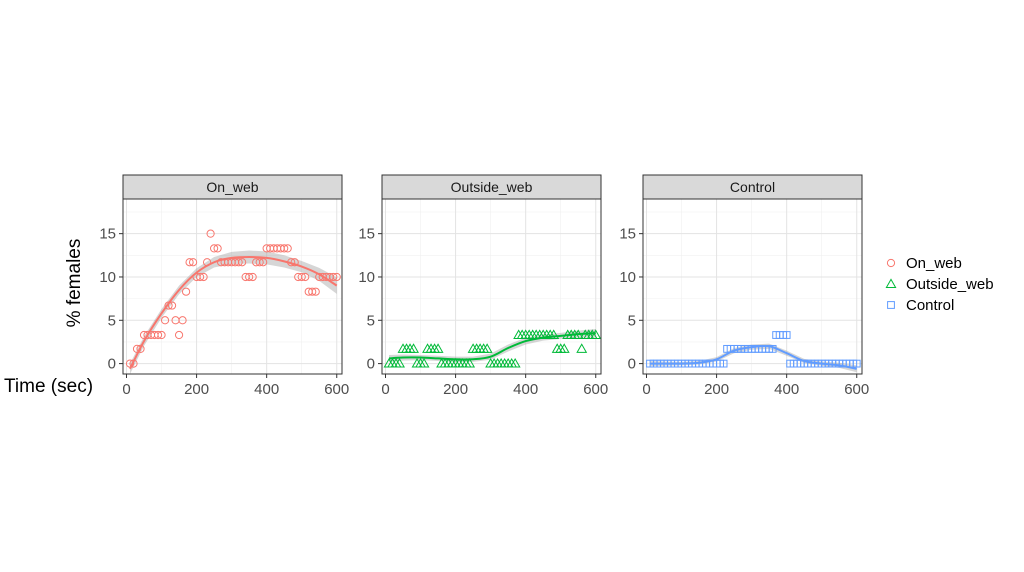 Image resolution: width=1024 pixels, height=572 pixels. Describe the element at coordinates (891, 283) in the screenshot. I see `legend-key-triangle` at that location.